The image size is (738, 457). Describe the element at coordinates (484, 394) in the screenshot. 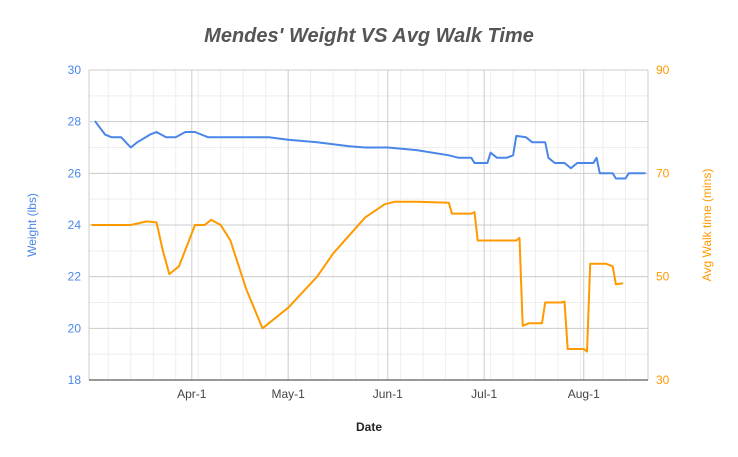

I see `x-tick-label: Jul-1` at that location.